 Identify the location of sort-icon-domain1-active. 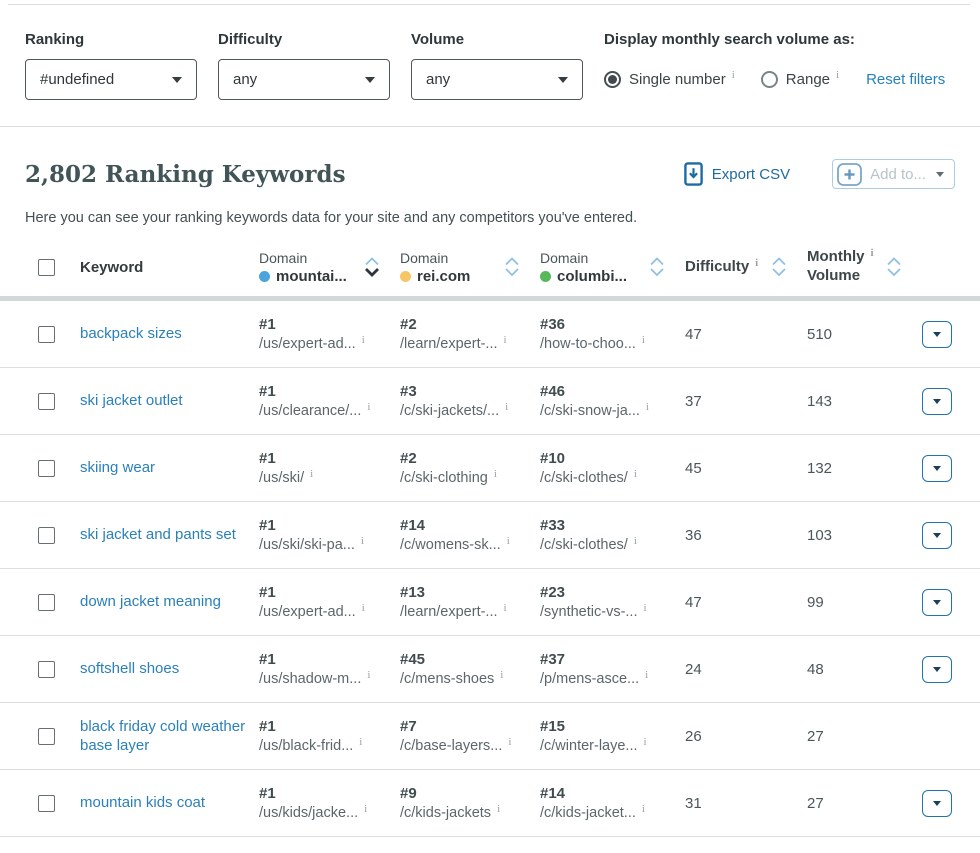
(372, 267).